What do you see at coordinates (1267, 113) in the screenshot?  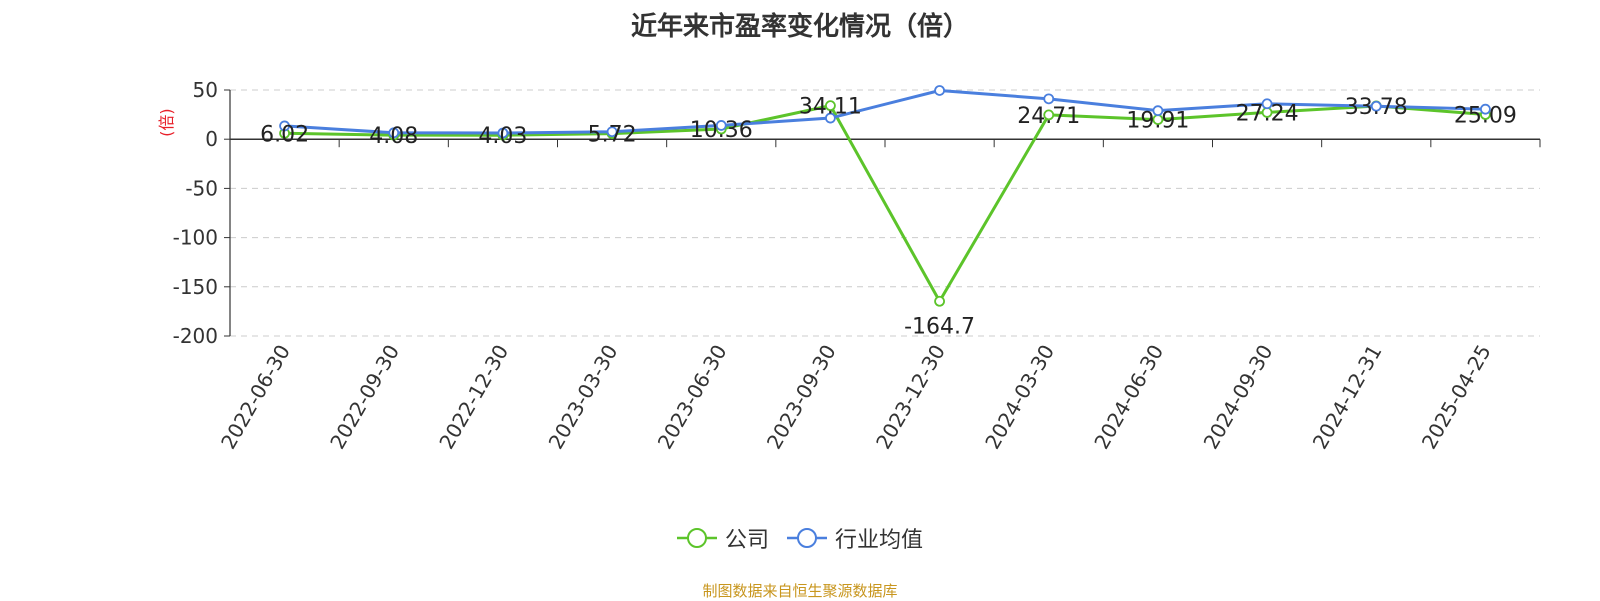 I see `data-label: 27.24` at bounding box center [1267, 113].